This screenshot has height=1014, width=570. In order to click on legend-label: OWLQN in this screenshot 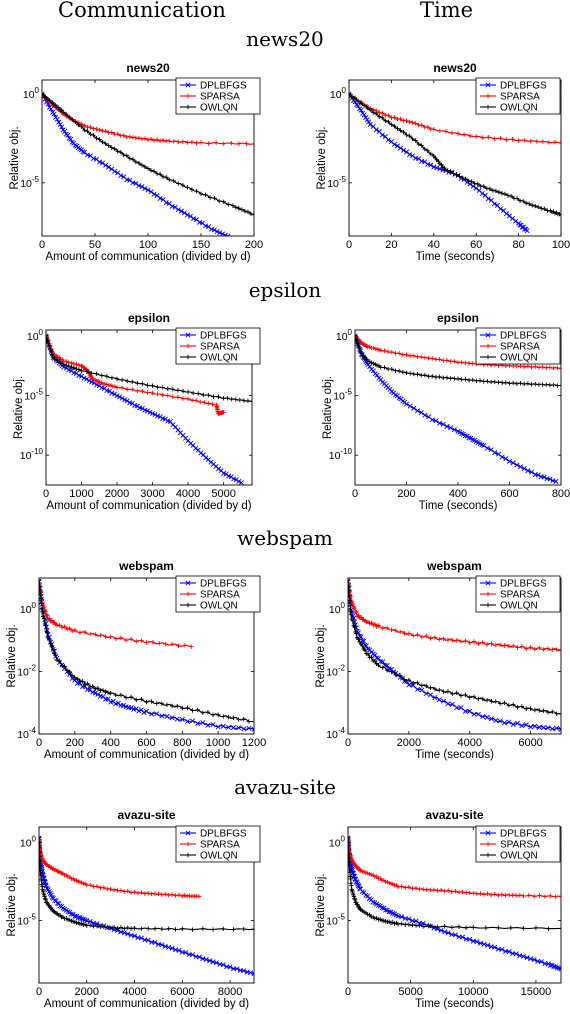, I will do `click(219, 358)`.